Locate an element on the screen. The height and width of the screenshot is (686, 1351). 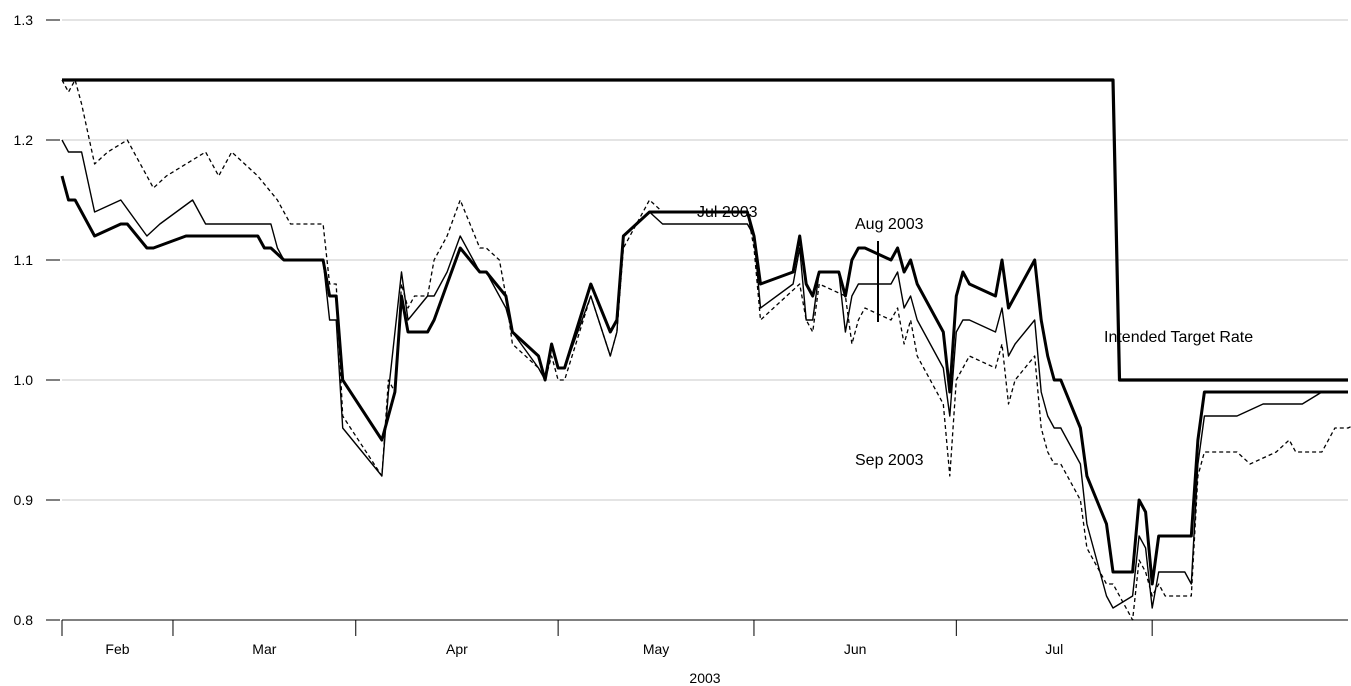
x-tick-label-apr: Apr is located at coordinates (457, 649).